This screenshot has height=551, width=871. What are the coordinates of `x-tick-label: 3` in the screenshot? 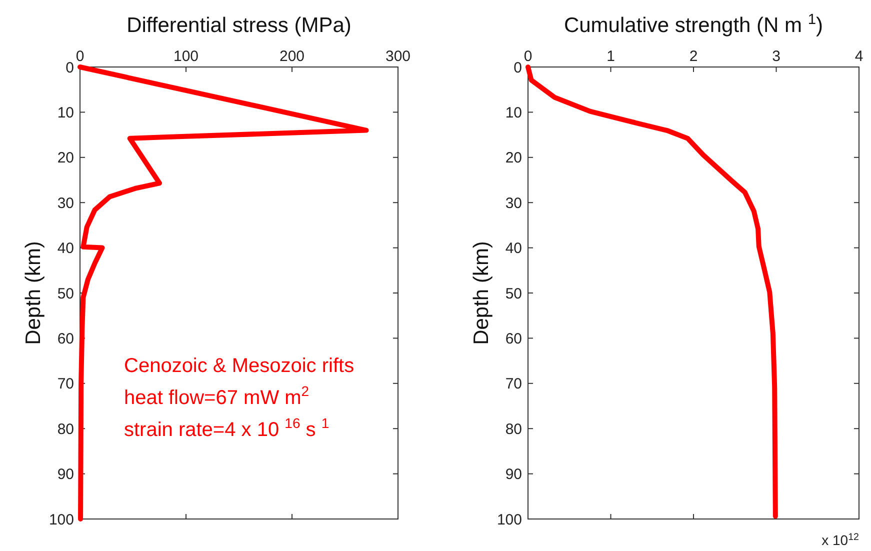 It's located at (776, 56).